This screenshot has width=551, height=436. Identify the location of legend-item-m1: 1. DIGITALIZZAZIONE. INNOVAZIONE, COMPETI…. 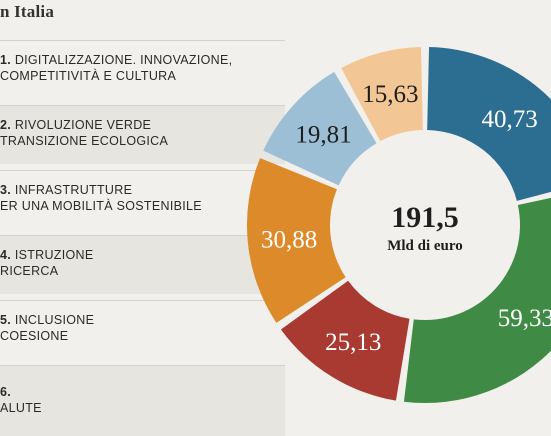
(142, 69).